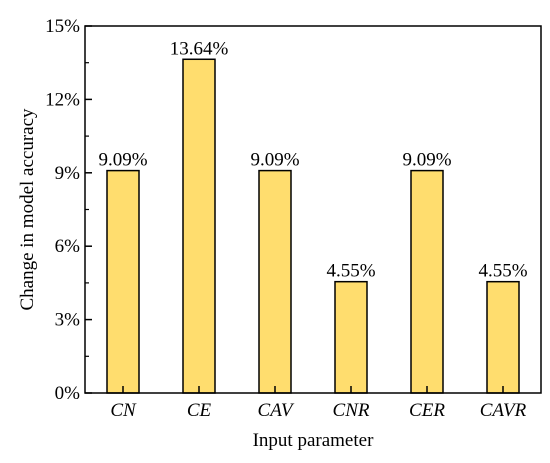 The height and width of the screenshot is (463, 550). I want to click on y-tick-label: 15%, so click(62, 26).